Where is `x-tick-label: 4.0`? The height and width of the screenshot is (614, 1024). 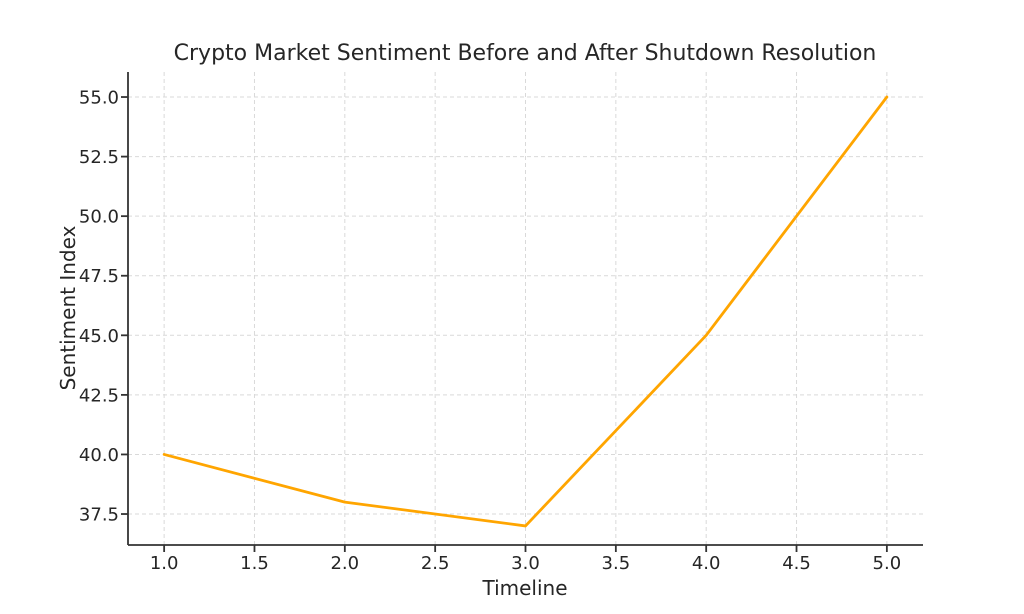 x-tick-label: 4.0 is located at coordinates (706, 563).